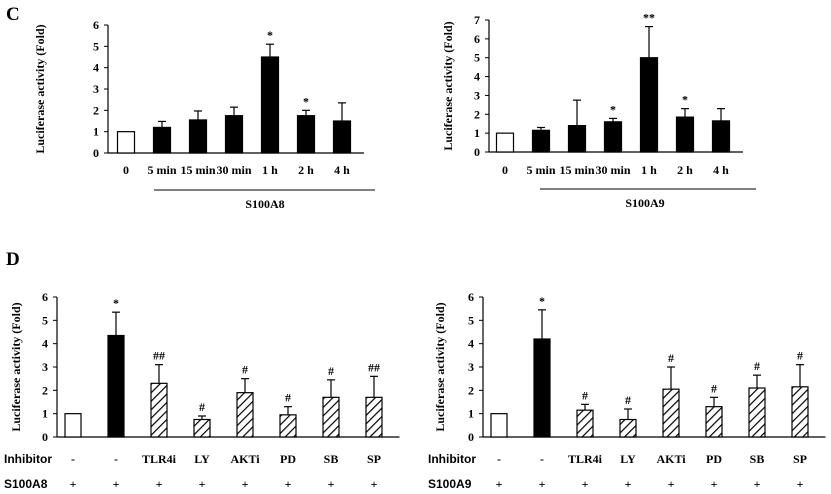 This screenshot has width=831, height=494. I want to click on x-tick-label: 0, so click(126, 170).